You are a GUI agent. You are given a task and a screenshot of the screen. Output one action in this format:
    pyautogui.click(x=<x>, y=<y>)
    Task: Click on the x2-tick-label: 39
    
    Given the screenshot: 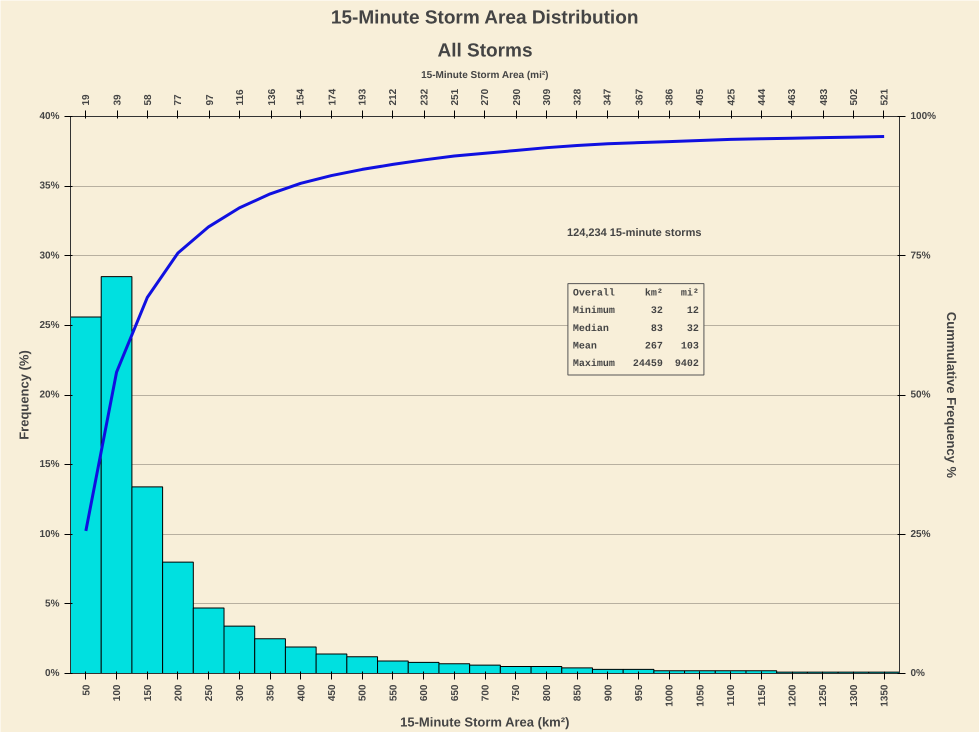 What is the action you would take?
    pyautogui.click(x=118, y=100)
    